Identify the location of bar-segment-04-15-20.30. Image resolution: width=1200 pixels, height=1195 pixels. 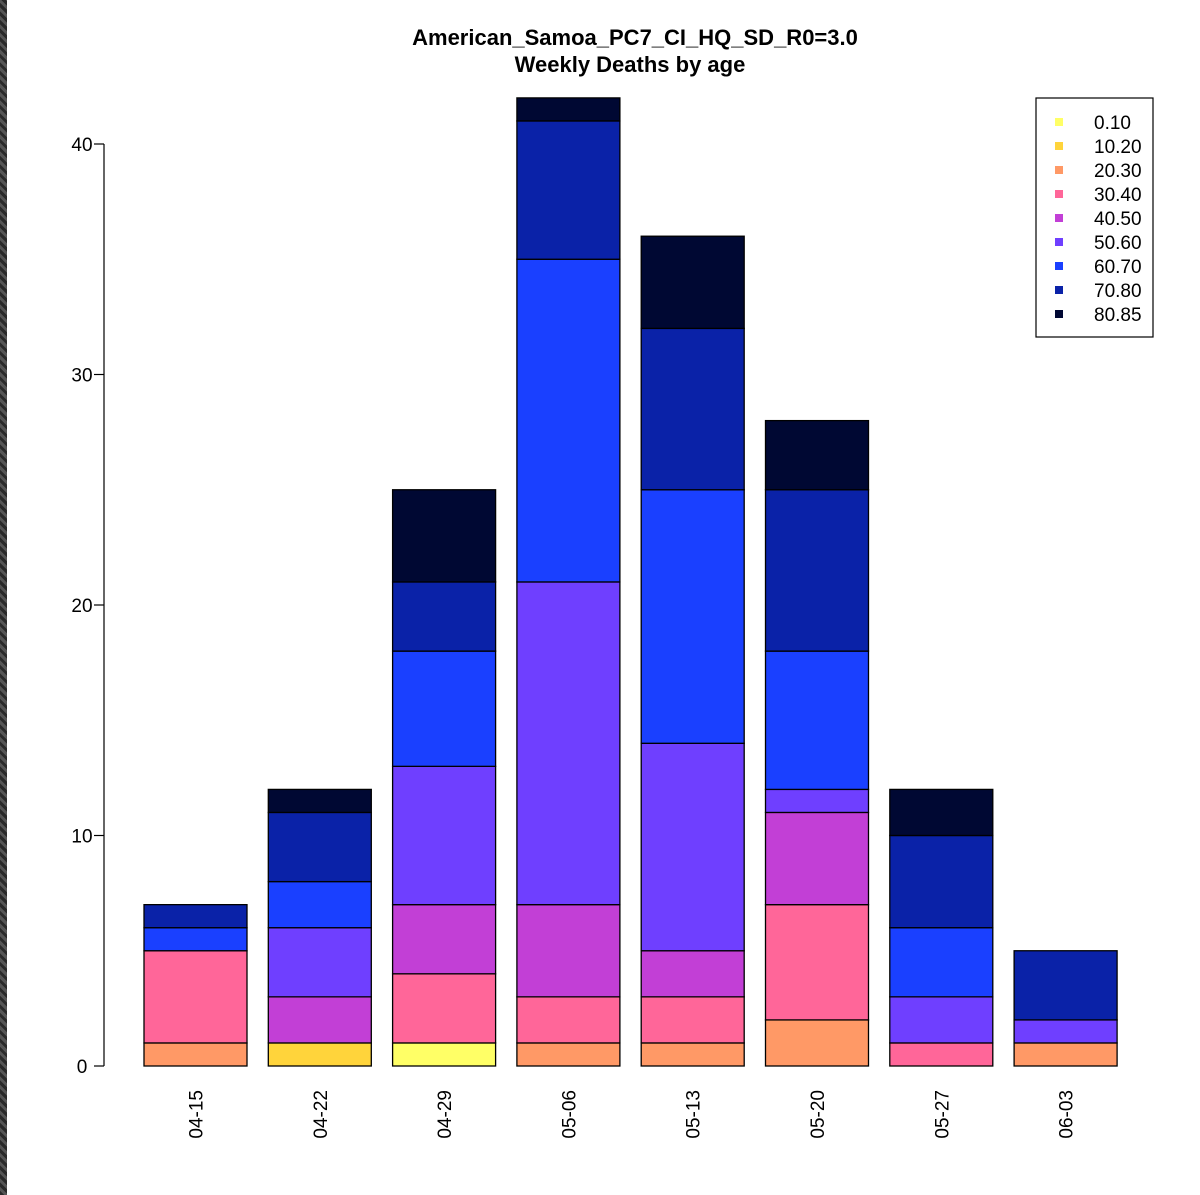
(195, 1054).